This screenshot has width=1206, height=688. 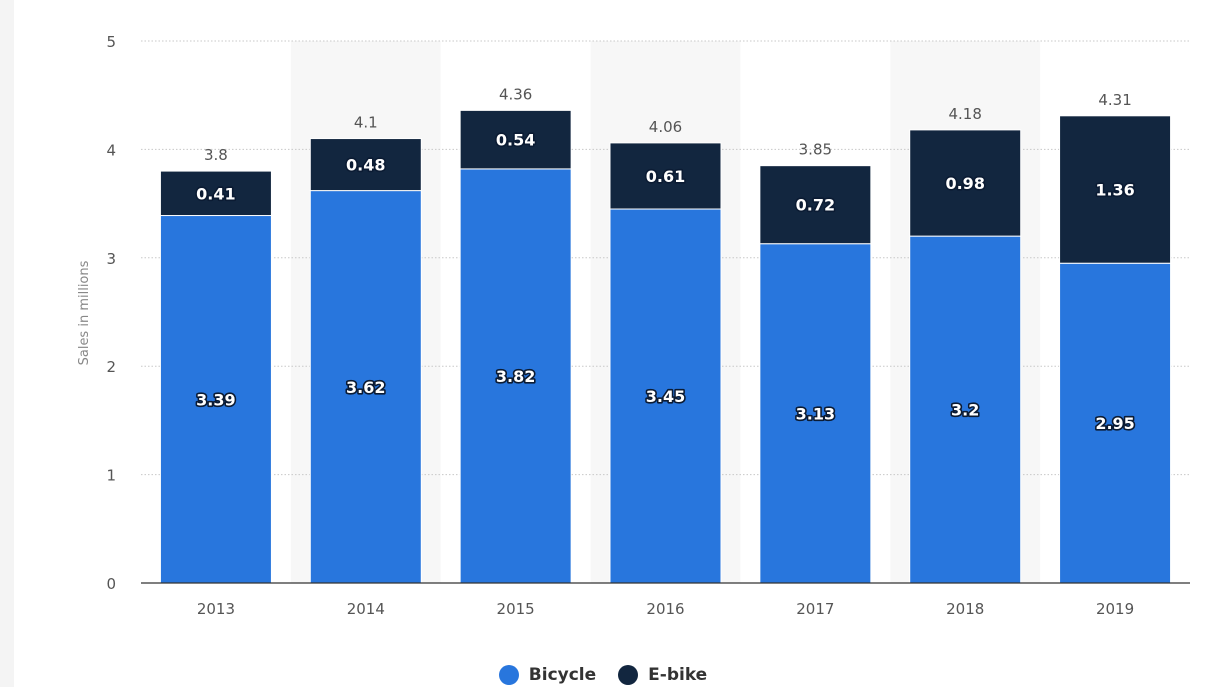 I want to click on total-label-2019: 4.31, so click(x=1114, y=100).